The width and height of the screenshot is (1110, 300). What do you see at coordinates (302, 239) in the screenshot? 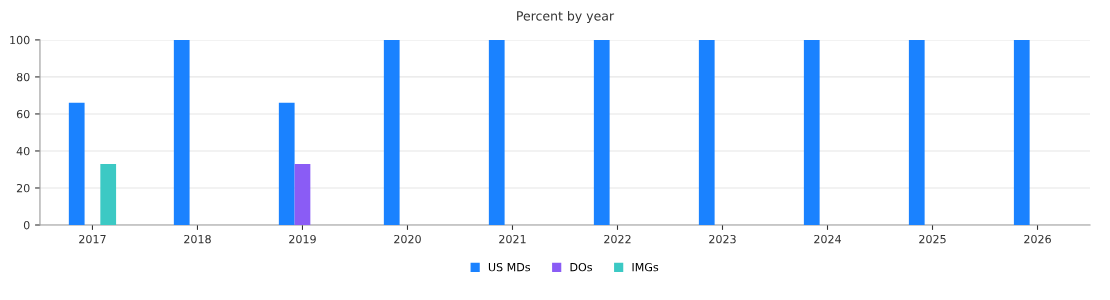
I see `x-tick-label: 2019` at bounding box center [302, 239].